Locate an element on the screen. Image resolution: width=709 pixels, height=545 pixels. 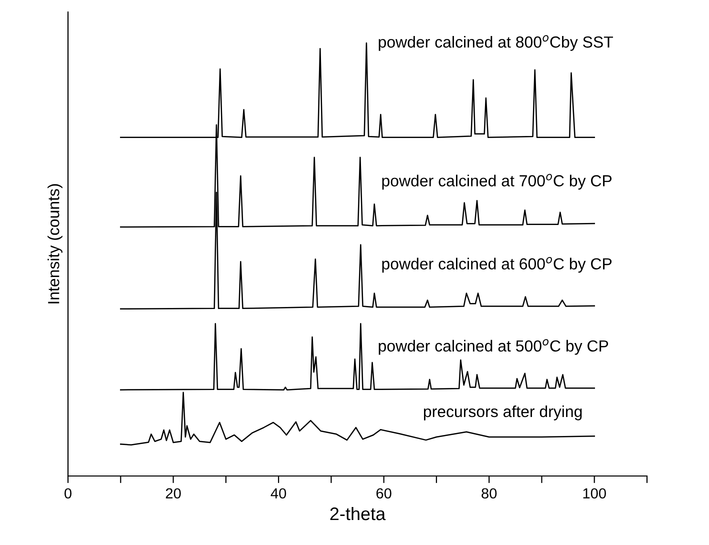
x-tick-label: 0 is located at coordinates (68, 493).